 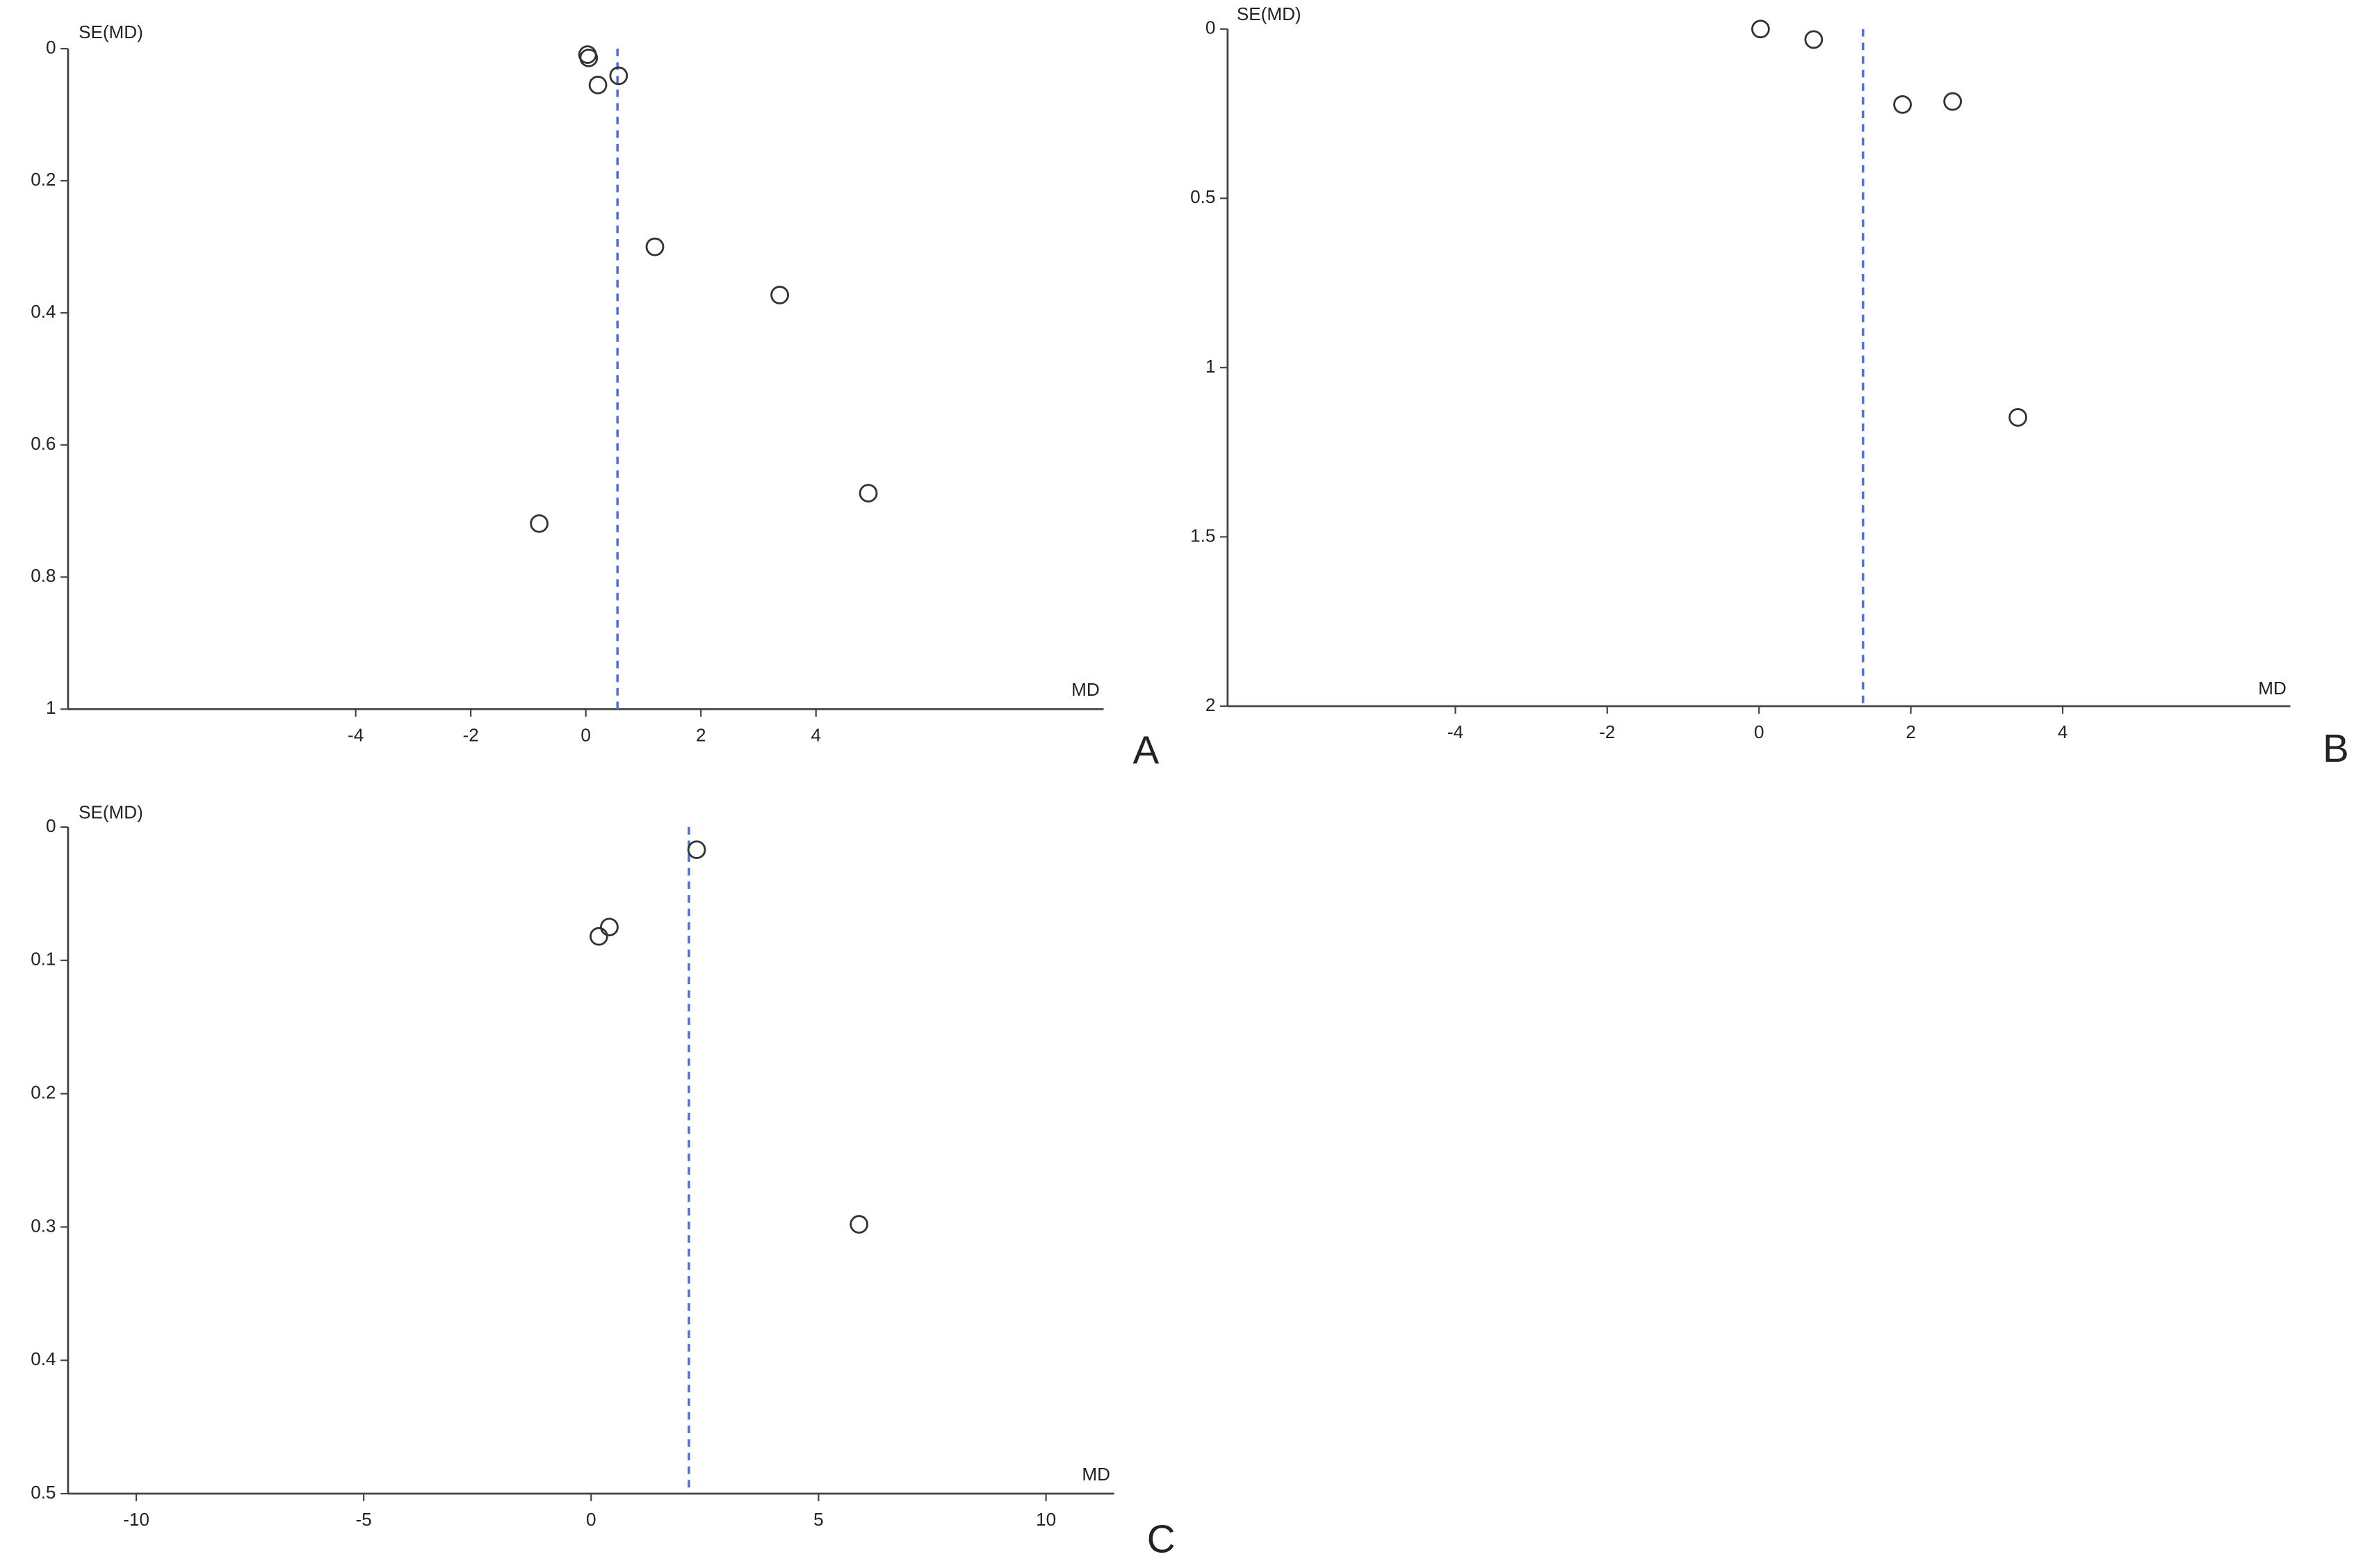 I want to click on y-tick-label: 0.1, so click(x=43, y=959).